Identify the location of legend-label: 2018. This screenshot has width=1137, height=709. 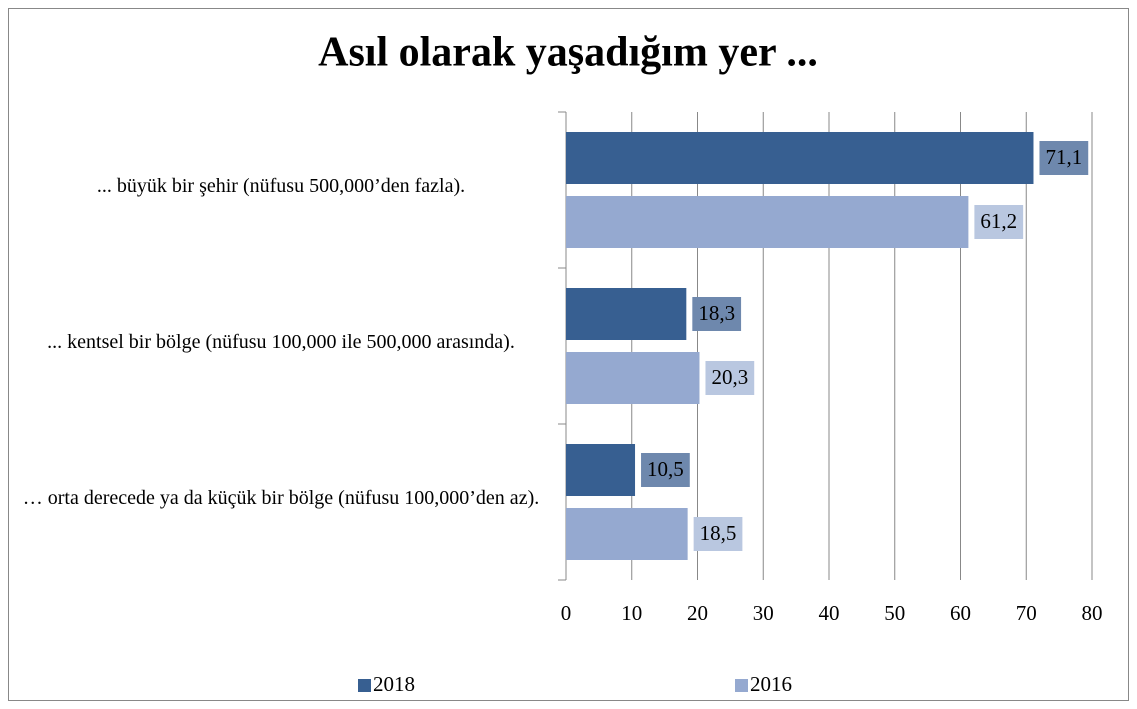
(394, 684).